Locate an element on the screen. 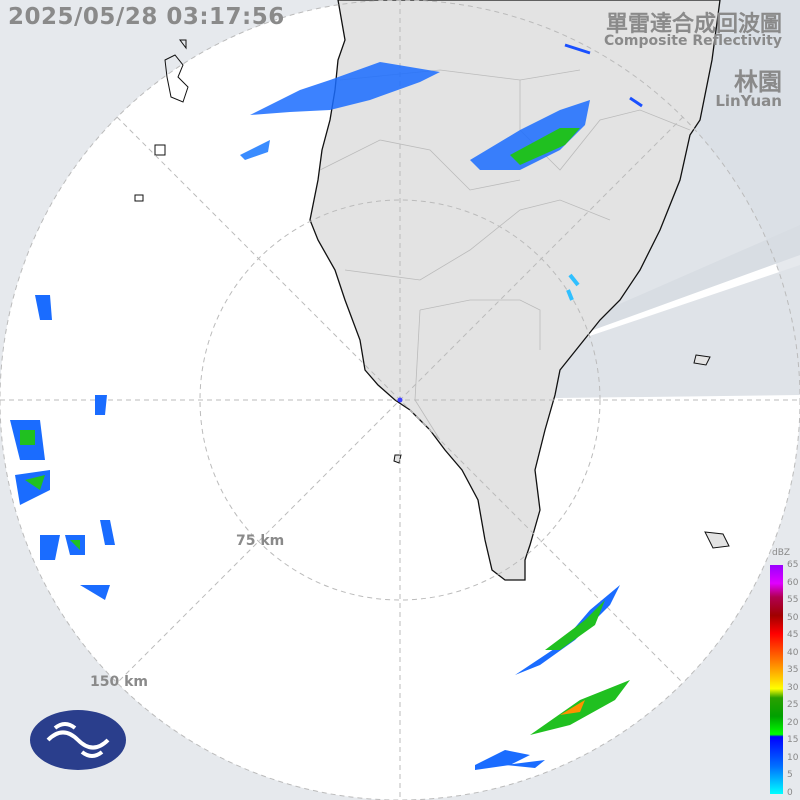  legend-tick: 55 is located at coordinates (793, 600).